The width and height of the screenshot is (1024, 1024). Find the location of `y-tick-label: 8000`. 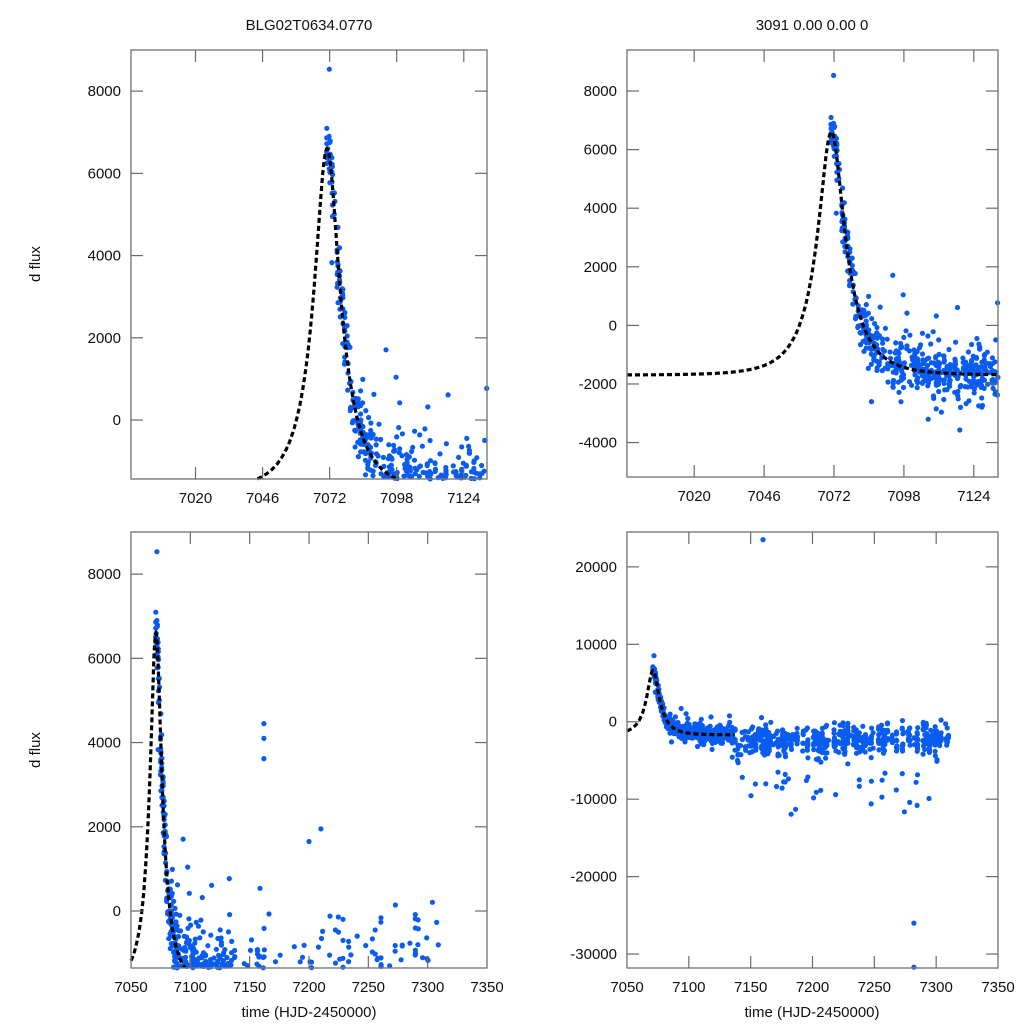

y-tick-label: 8000 is located at coordinates (104, 574).